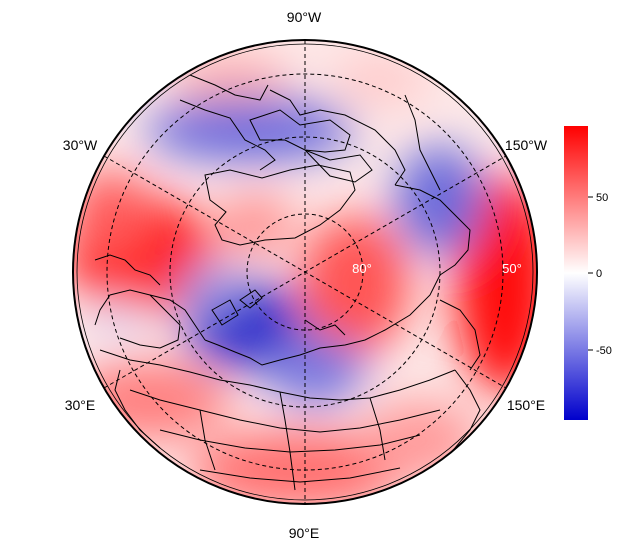 The image size is (625, 552). I want to click on colorbar: 50 0 -50, so click(588, 273).